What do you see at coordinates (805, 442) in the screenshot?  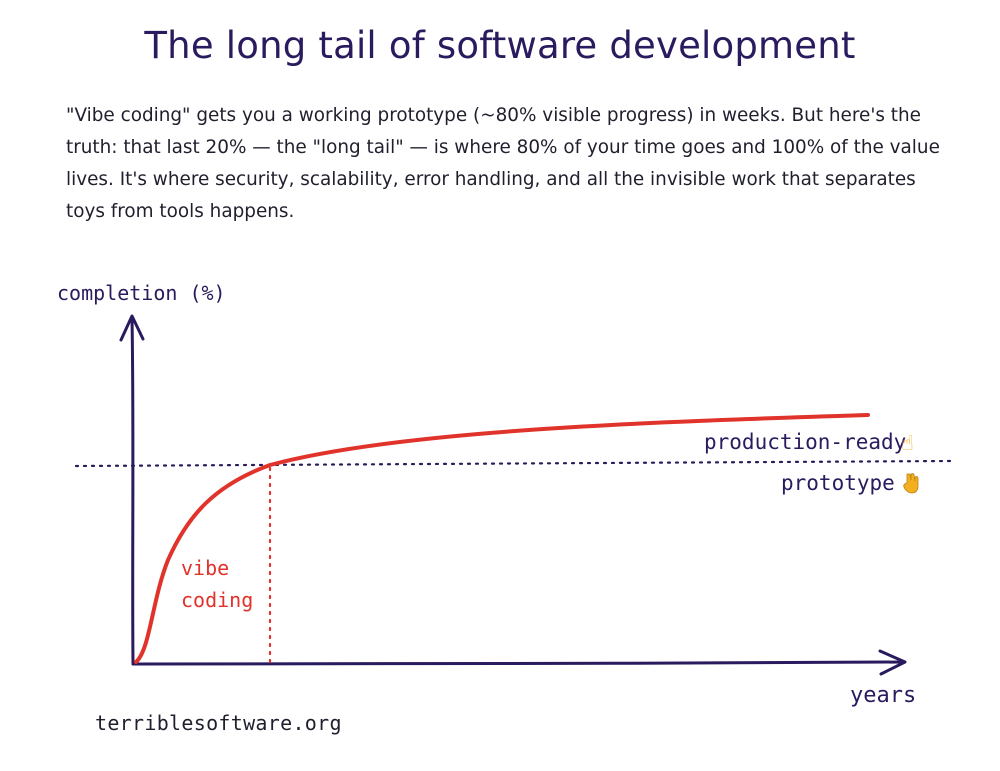 I see `production-ready-label: production-ready` at bounding box center [805, 442].